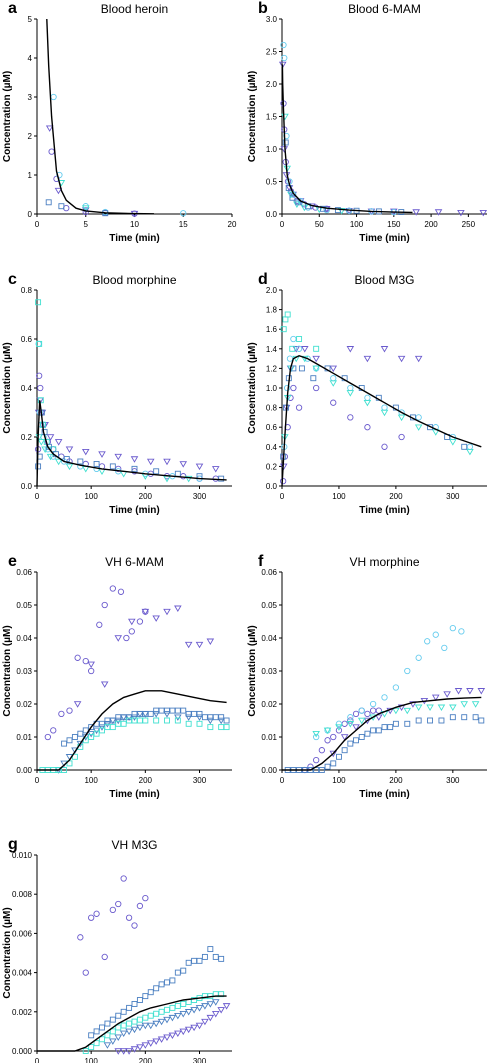  I want to click on y-tick-label: 0.6, so click(272, 427).